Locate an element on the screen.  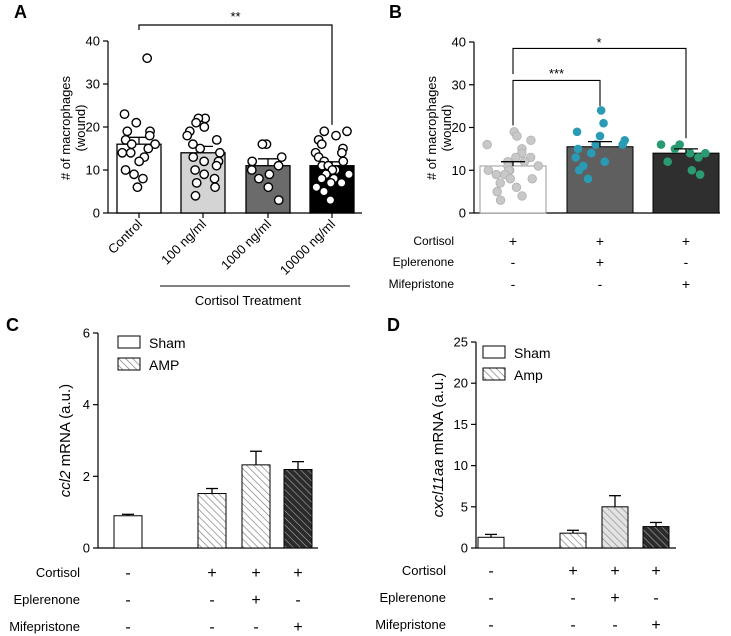
panel-a-y-tick-label: 10 is located at coordinates (93, 170).